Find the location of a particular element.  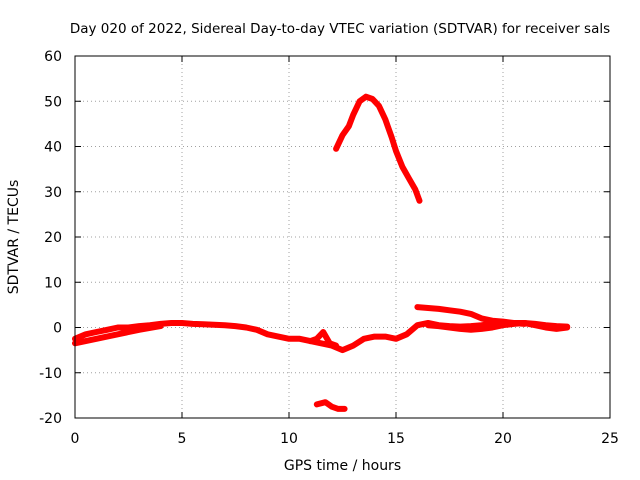

series-night-lower is located at coordinates (498, 326).